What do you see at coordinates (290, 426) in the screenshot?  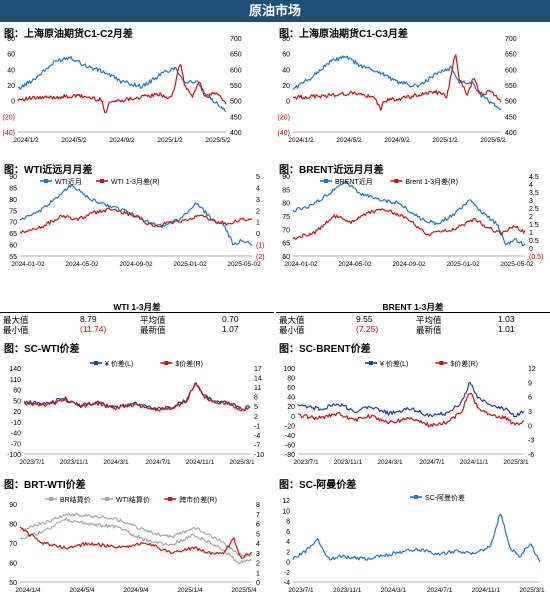 I see `y-left-tick-label: -20` at bounding box center [290, 426].